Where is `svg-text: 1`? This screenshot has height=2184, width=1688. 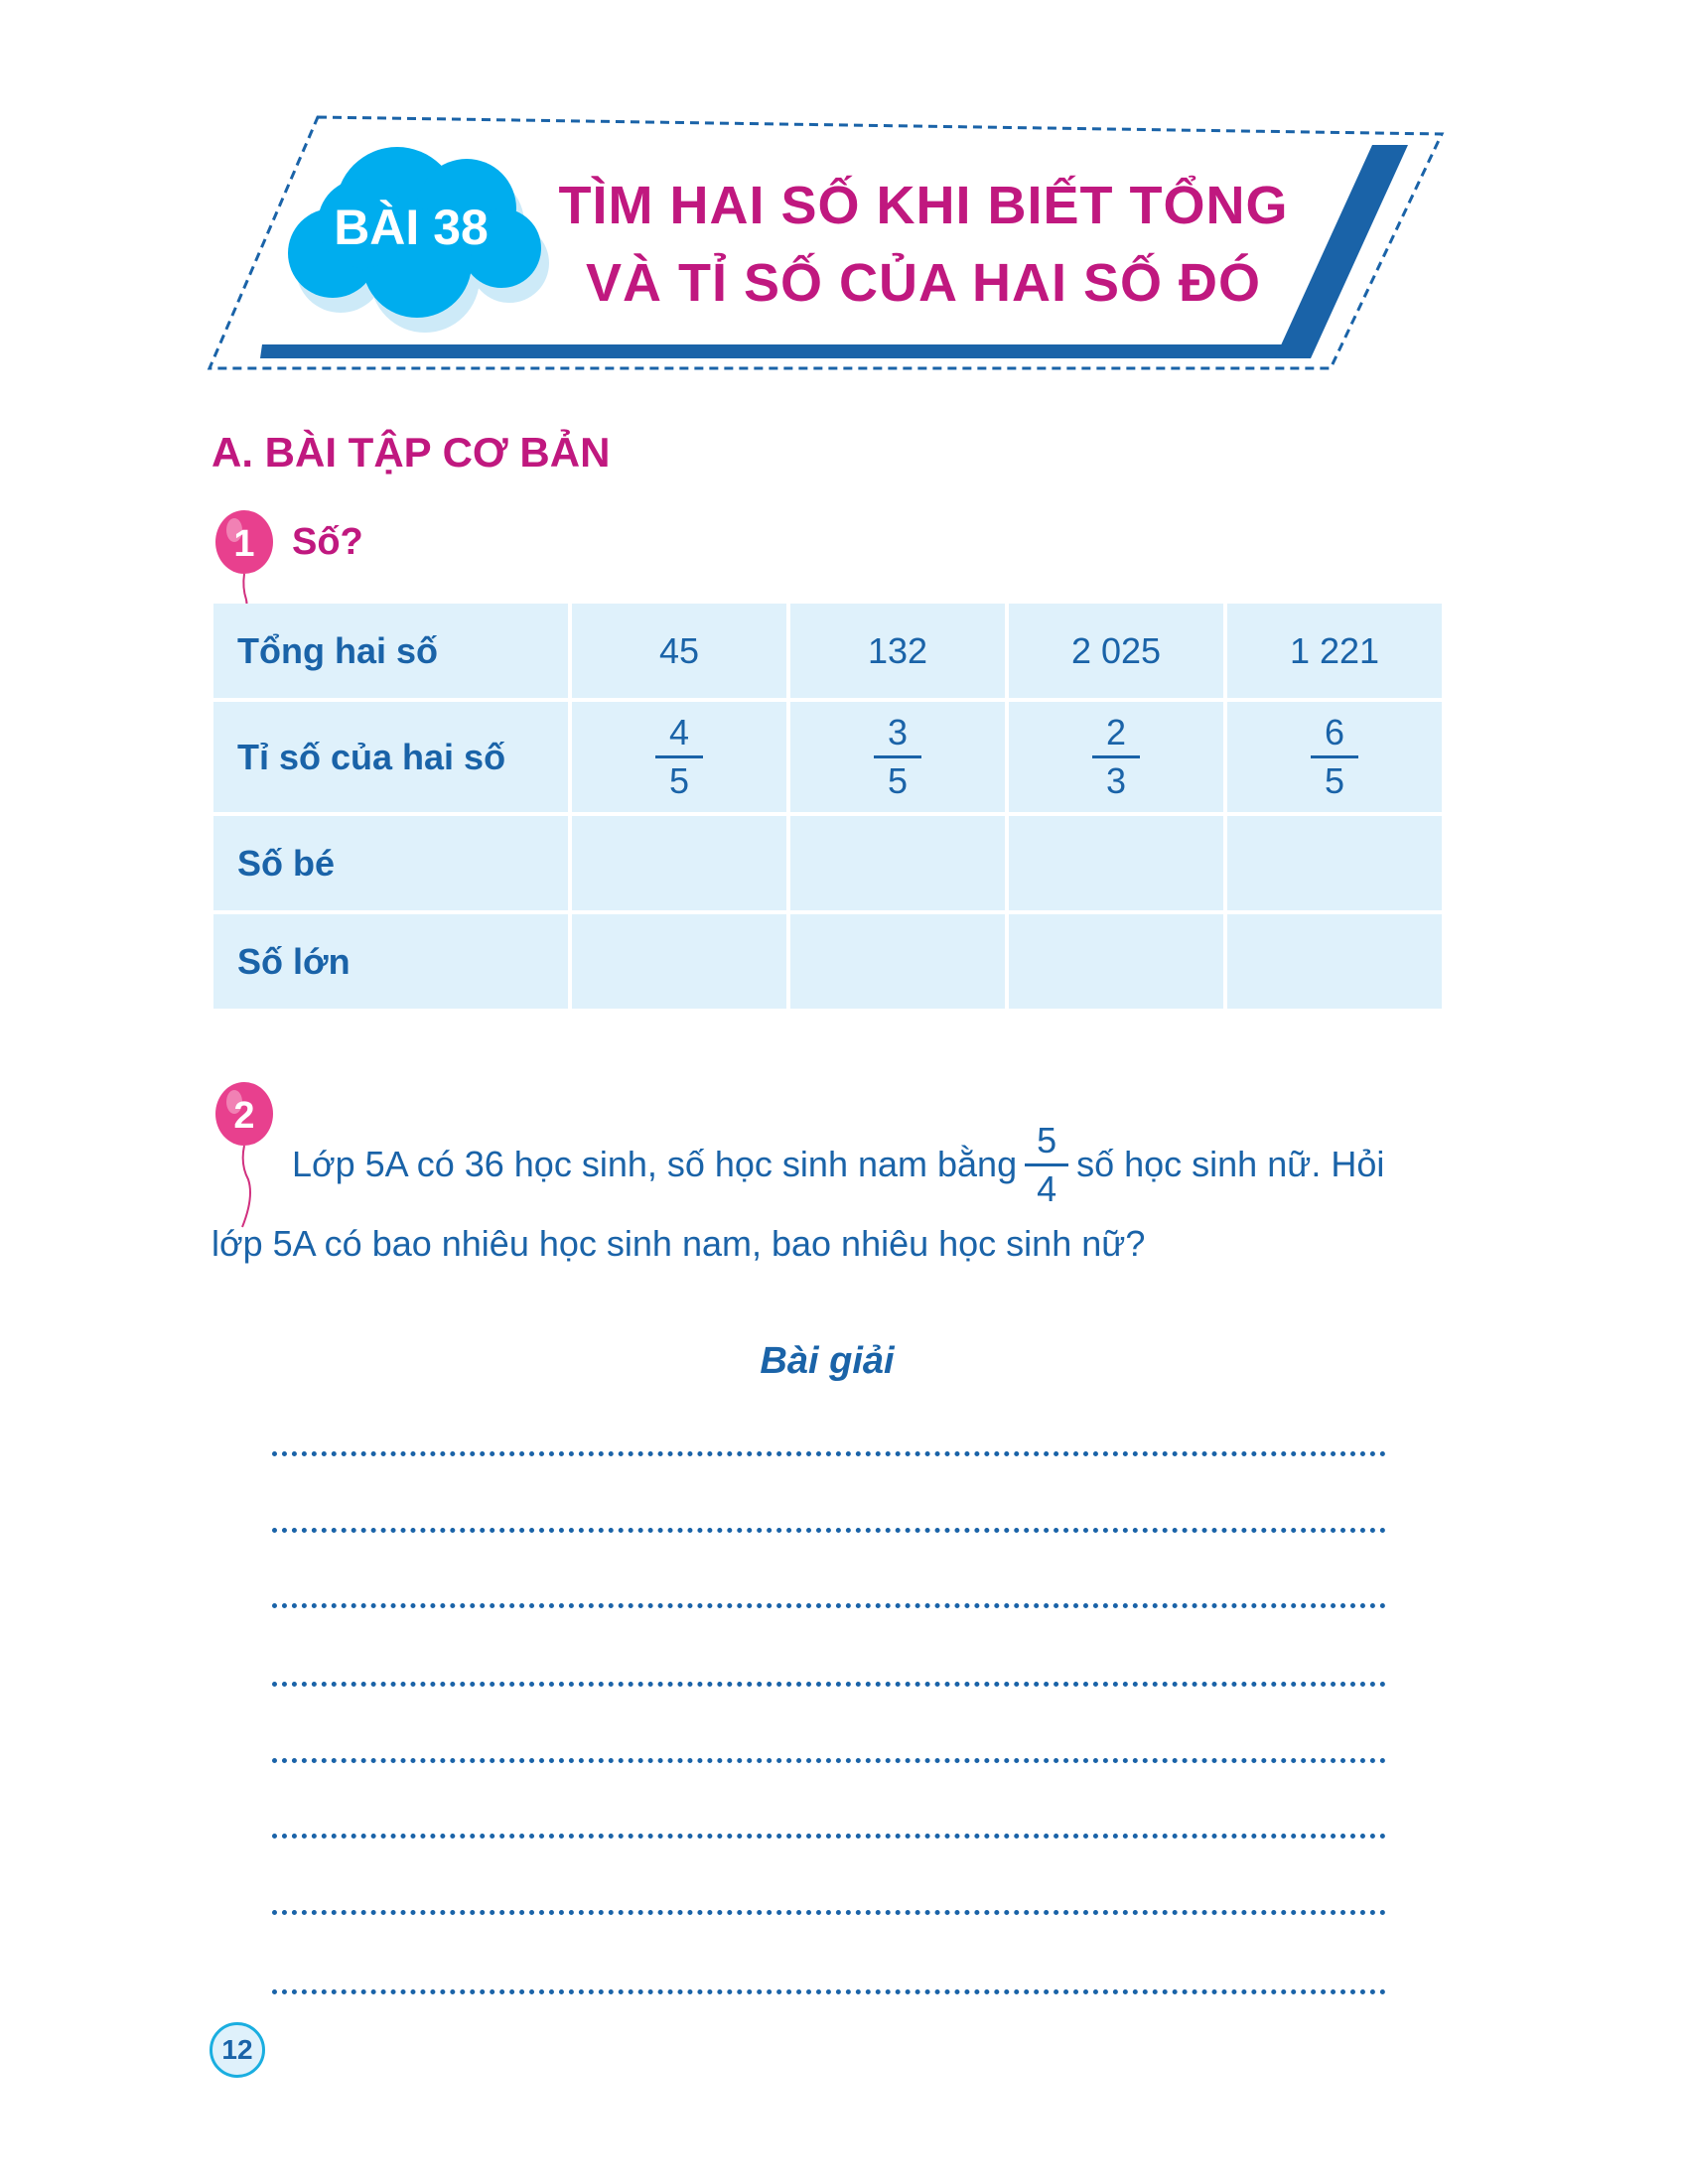
svg-text: 1 is located at coordinates (243, 544).